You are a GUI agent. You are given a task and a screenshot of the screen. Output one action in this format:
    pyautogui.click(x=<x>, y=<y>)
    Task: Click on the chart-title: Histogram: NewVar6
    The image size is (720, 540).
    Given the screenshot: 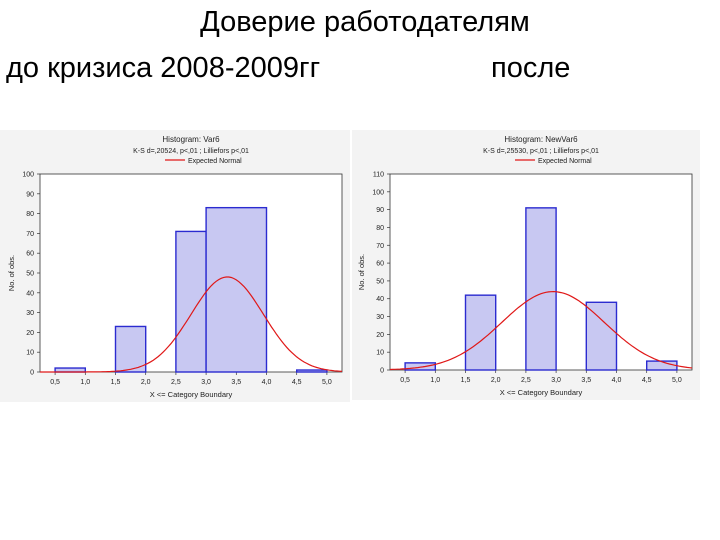 What is the action you would take?
    pyautogui.click(x=541, y=139)
    